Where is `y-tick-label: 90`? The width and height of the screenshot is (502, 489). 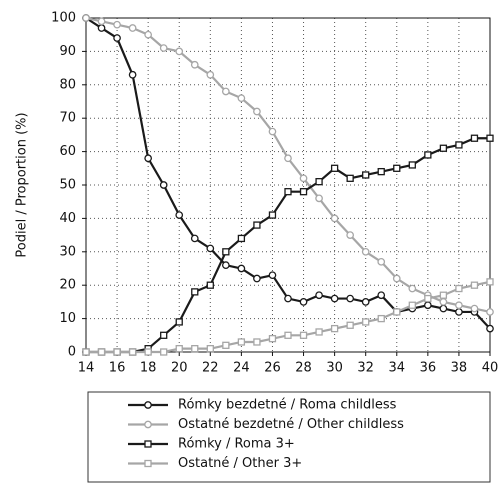 y-tick-label: 90 is located at coordinates (67, 51).